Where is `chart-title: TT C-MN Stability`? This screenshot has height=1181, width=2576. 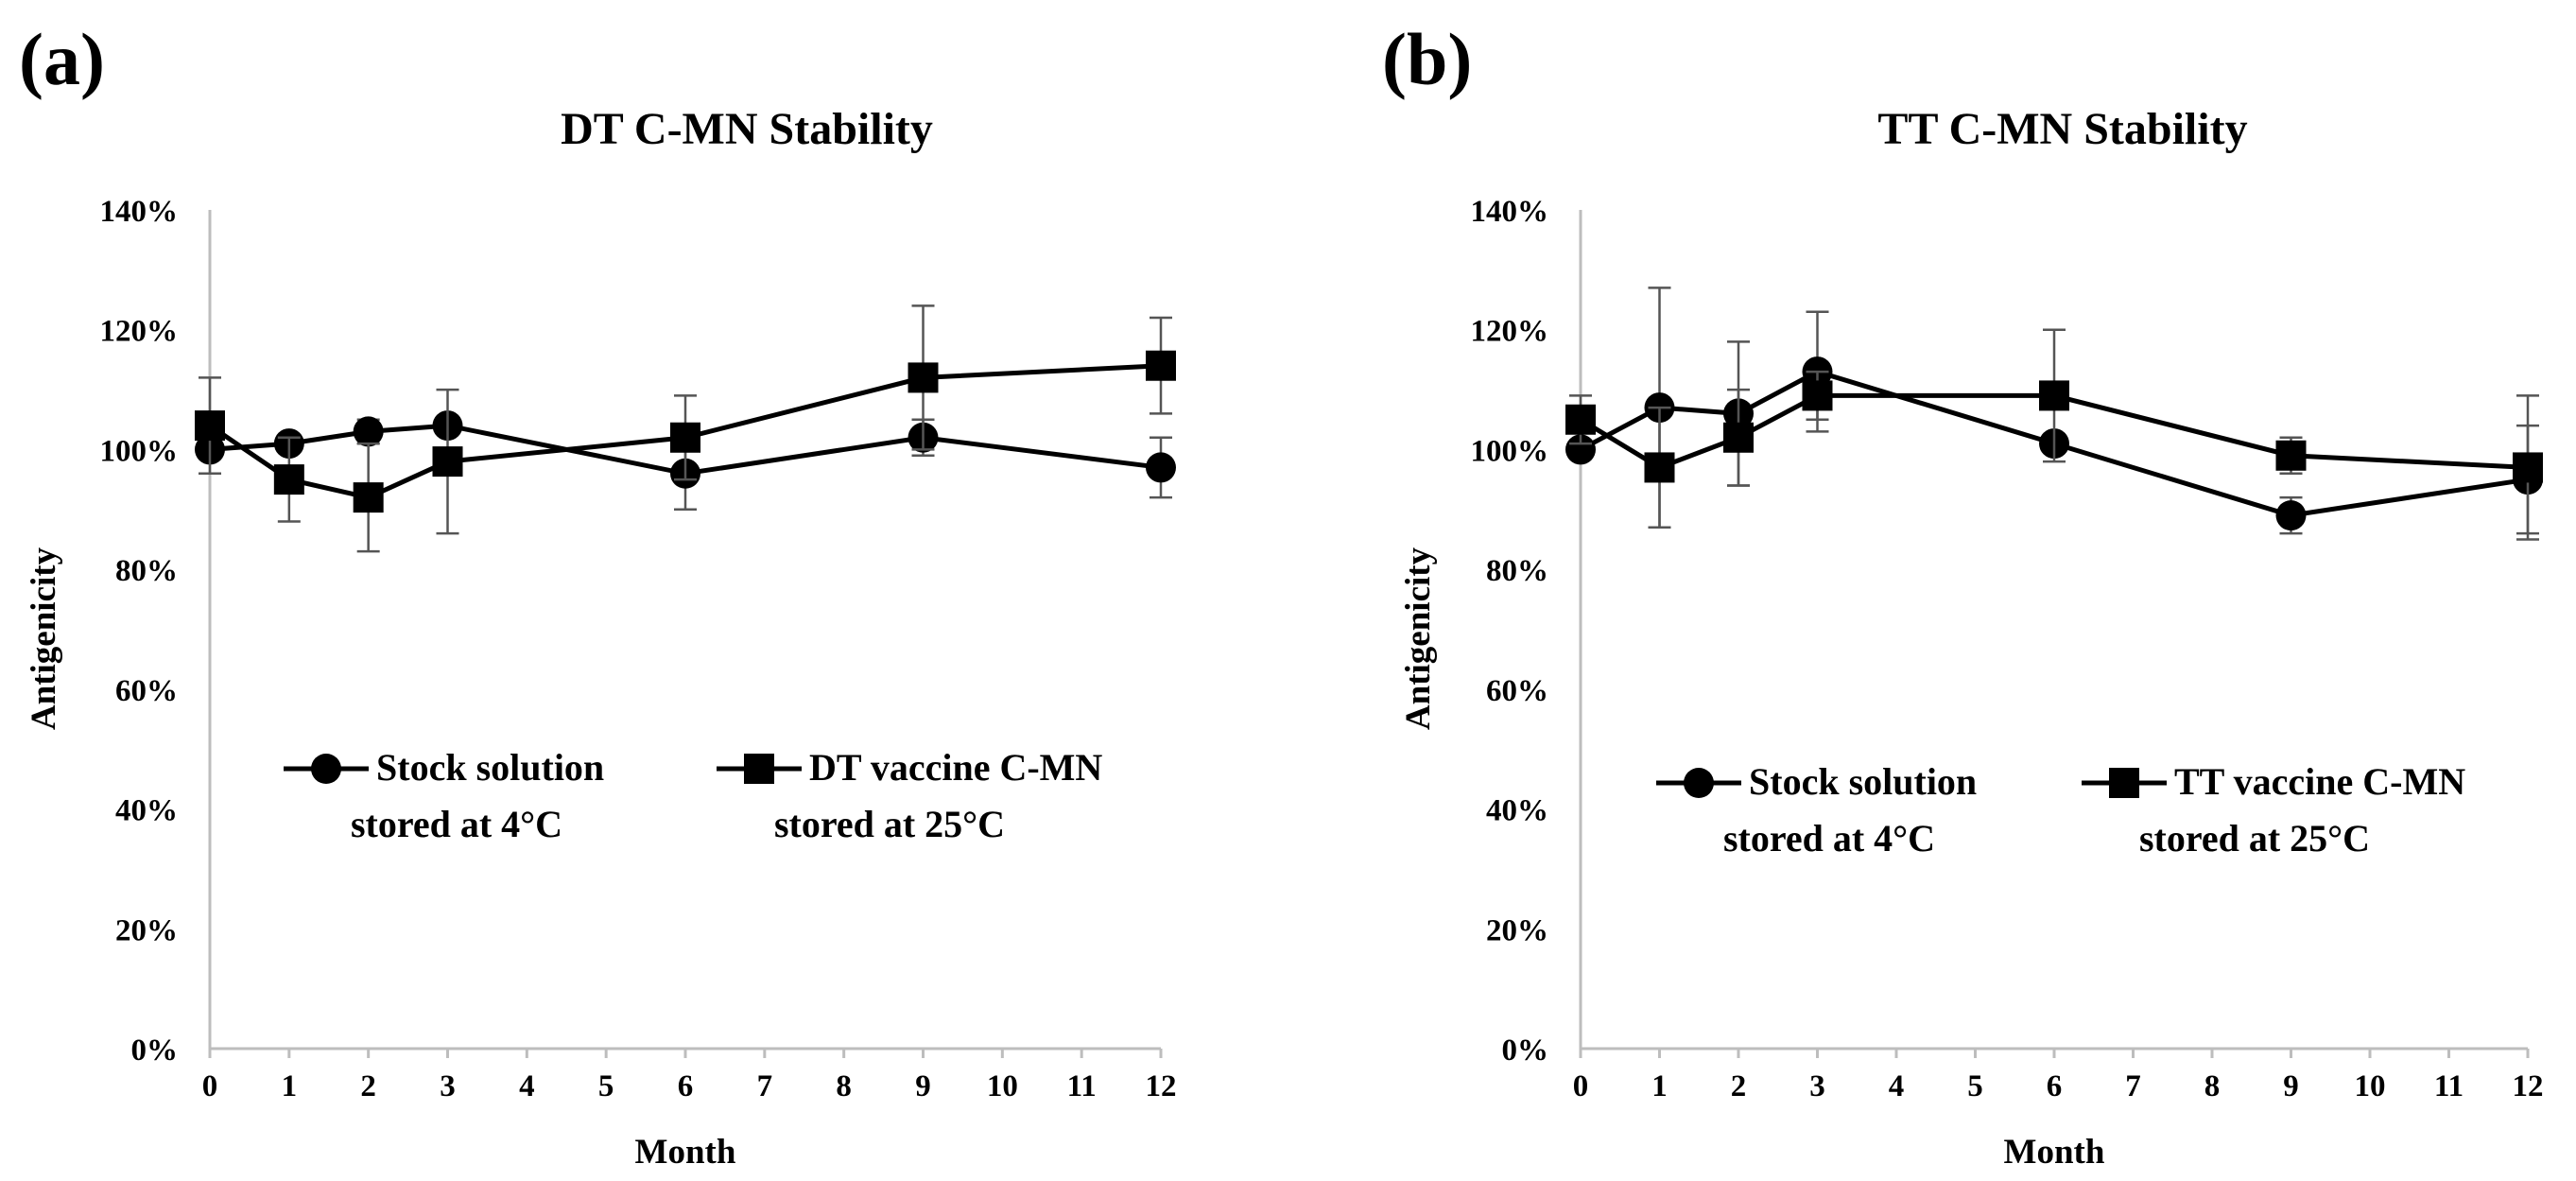
chart-title: TT C-MN Stability is located at coordinates (2062, 129).